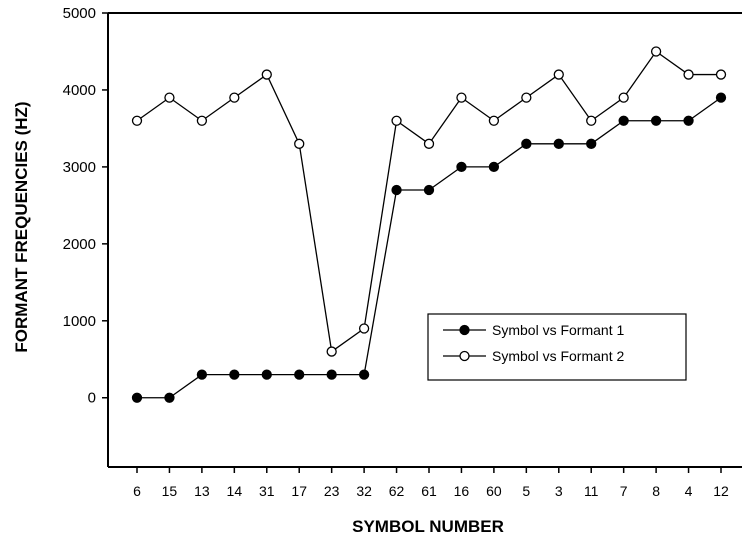 The height and width of the screenshot is (544, 744). Describe the element at coordinates (170, 491) in the screenshot. I see `x-tick-label: 15` at that location.